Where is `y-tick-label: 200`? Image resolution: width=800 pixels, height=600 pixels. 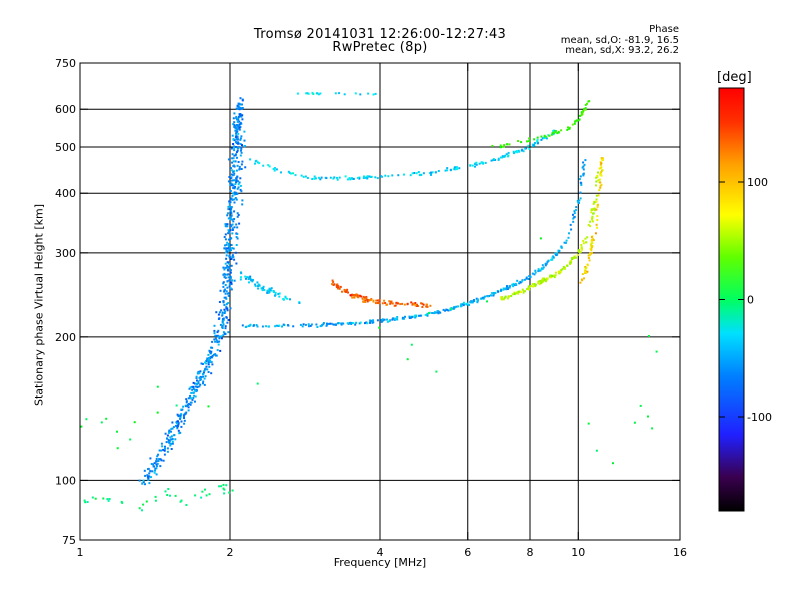 y-tick-label: 200 is located at coordinates (65, 337).